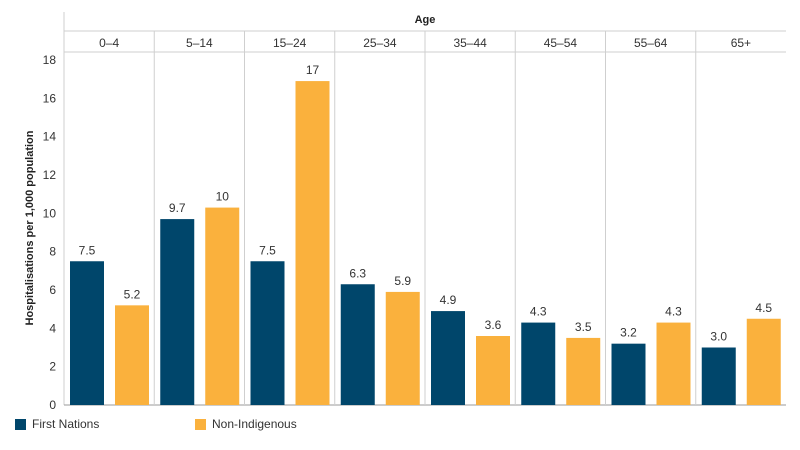  I want to click on facet-label: 25–34, so click(380, 43).